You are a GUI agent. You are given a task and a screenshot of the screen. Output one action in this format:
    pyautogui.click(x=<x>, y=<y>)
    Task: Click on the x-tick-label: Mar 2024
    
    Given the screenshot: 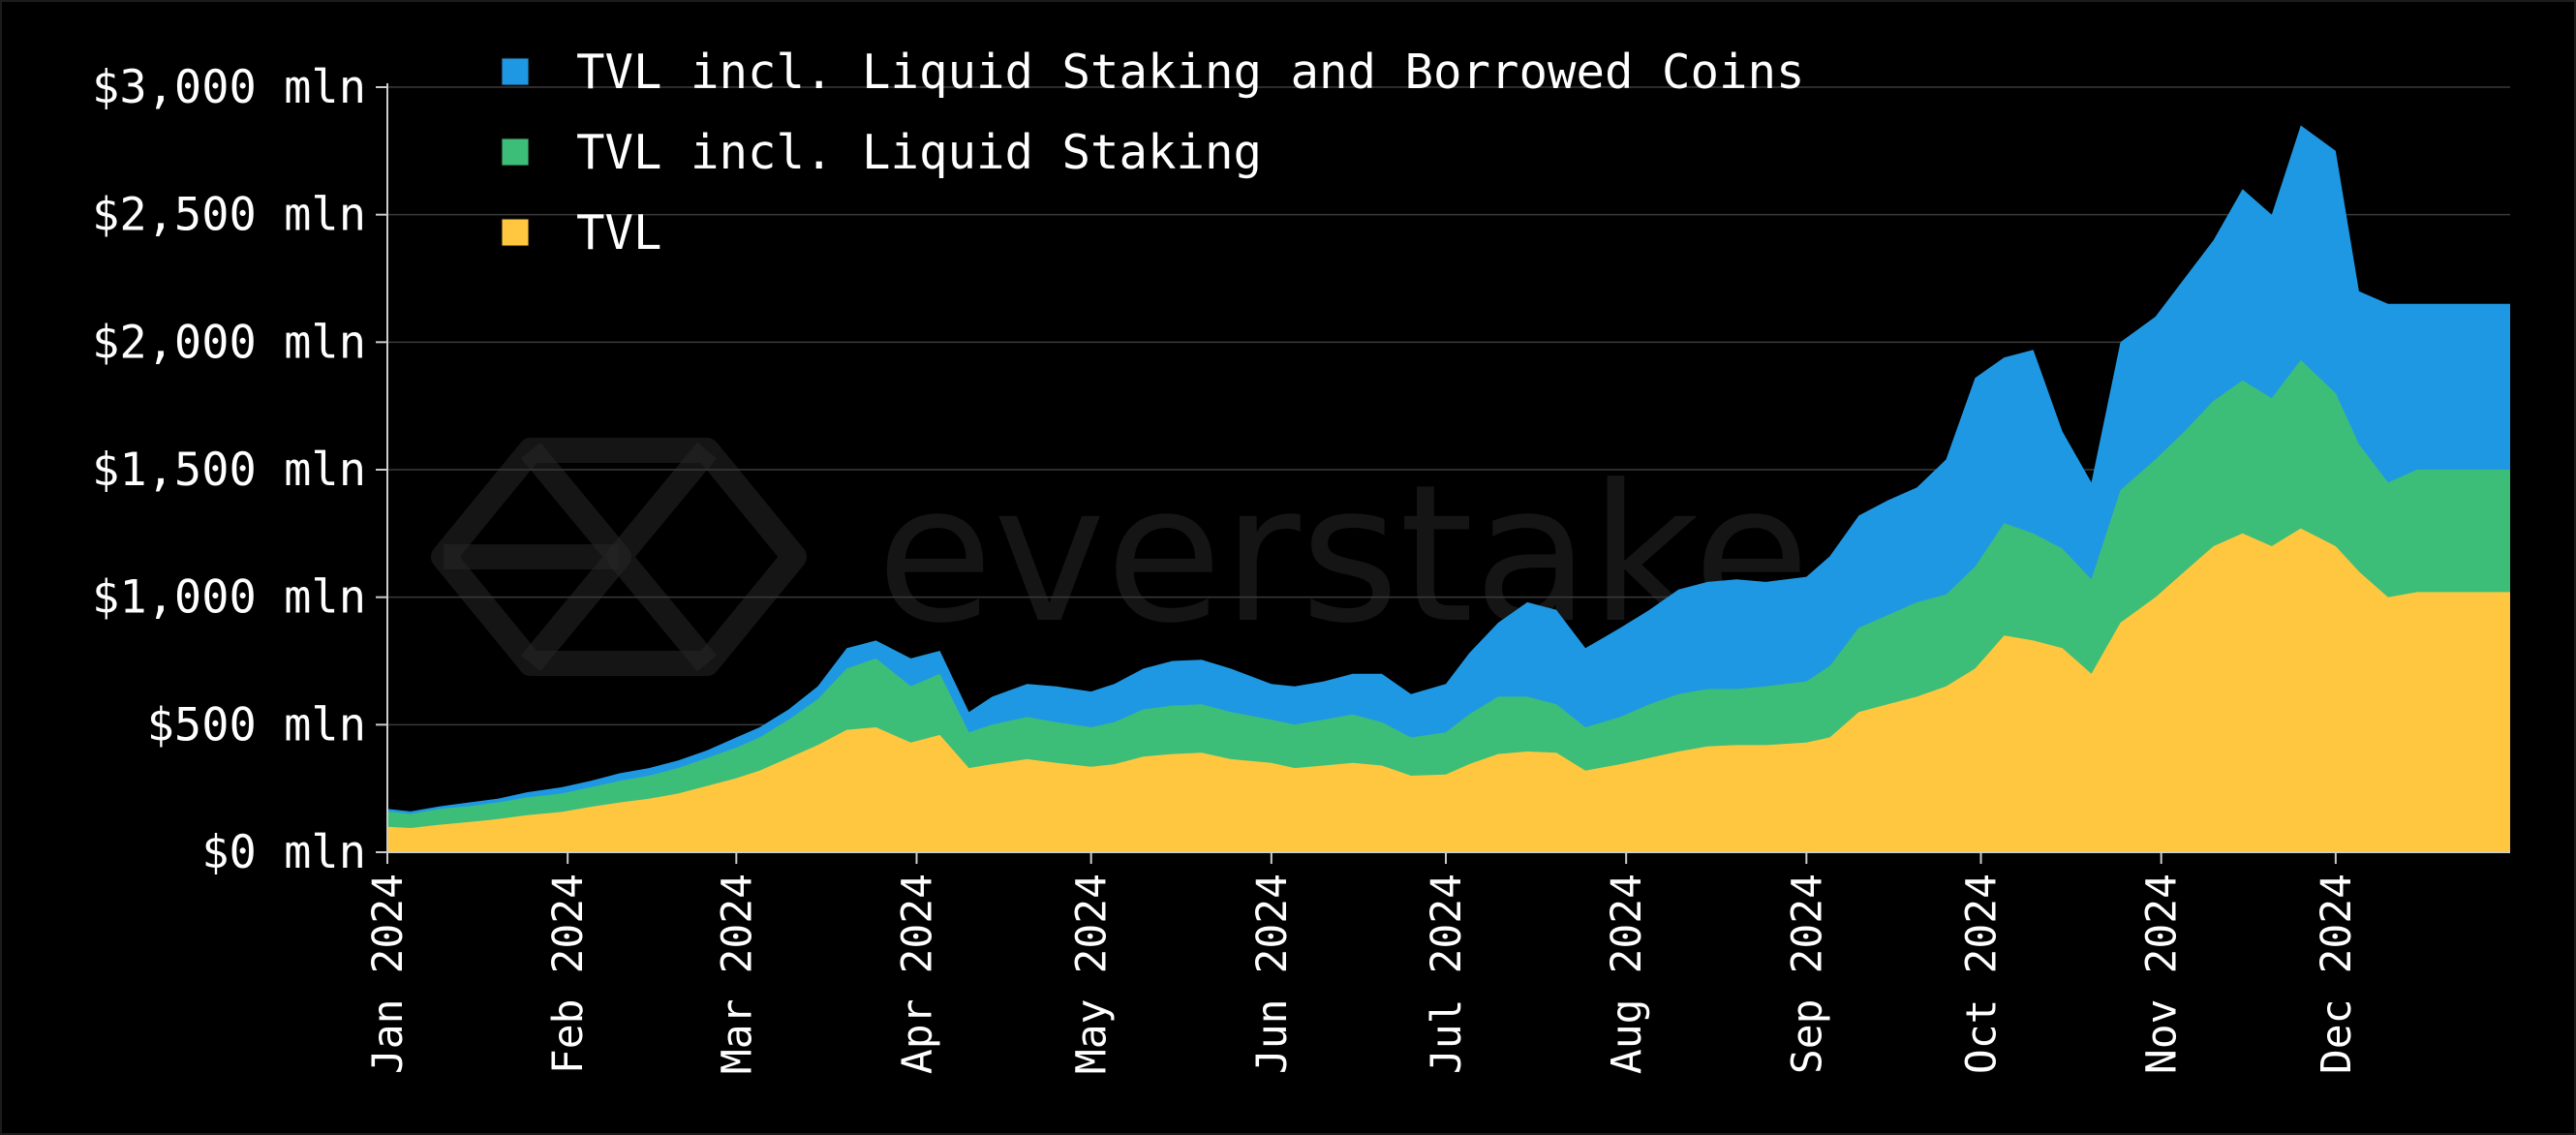 What is the action you would take?
    pyautogui.click(x=737, y=974)
    